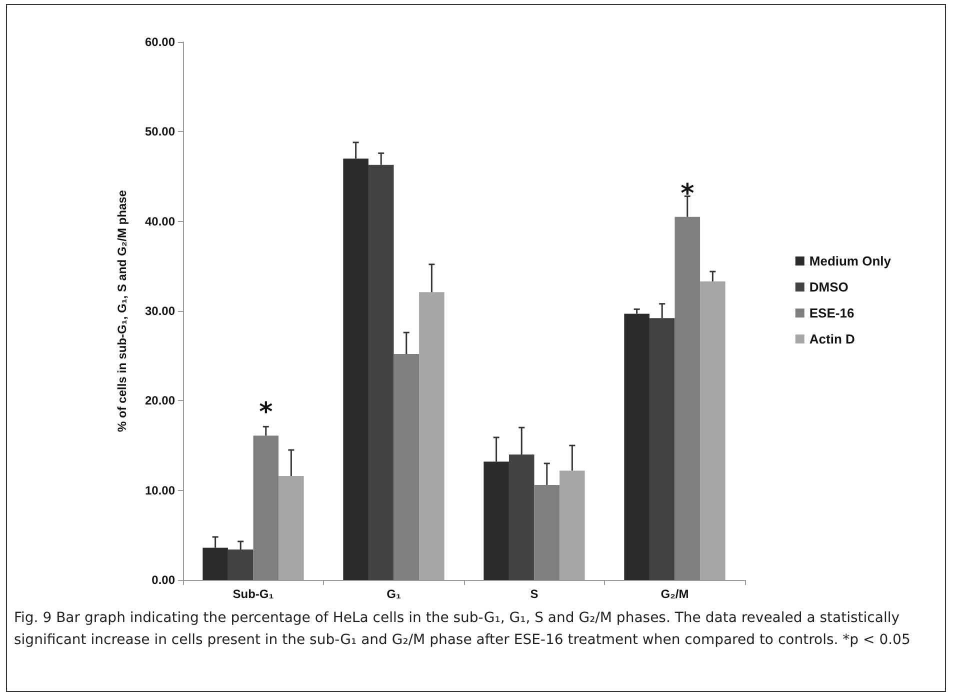 The height and width of the screenshot is (699, 956). What do you see at coordinates (253, 594) in the screenshot?
I see `x-tick-label: Sub-G₁` at bounding box center [253, 594].